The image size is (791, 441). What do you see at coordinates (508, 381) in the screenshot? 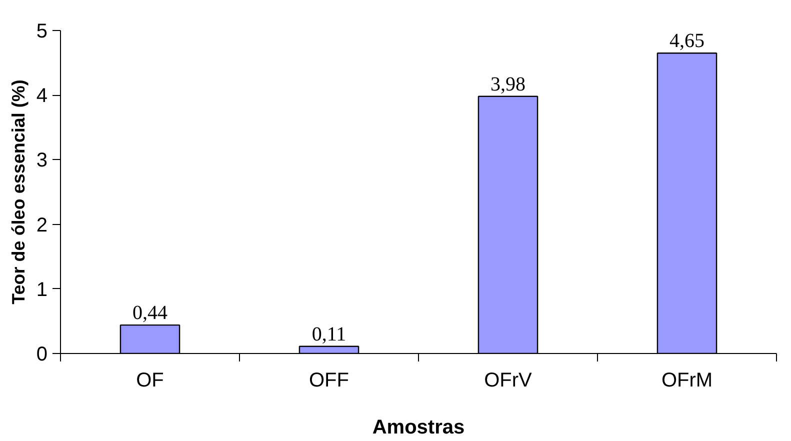
I see `x-tick-label: OFrV` at bounding box center [508, 381].